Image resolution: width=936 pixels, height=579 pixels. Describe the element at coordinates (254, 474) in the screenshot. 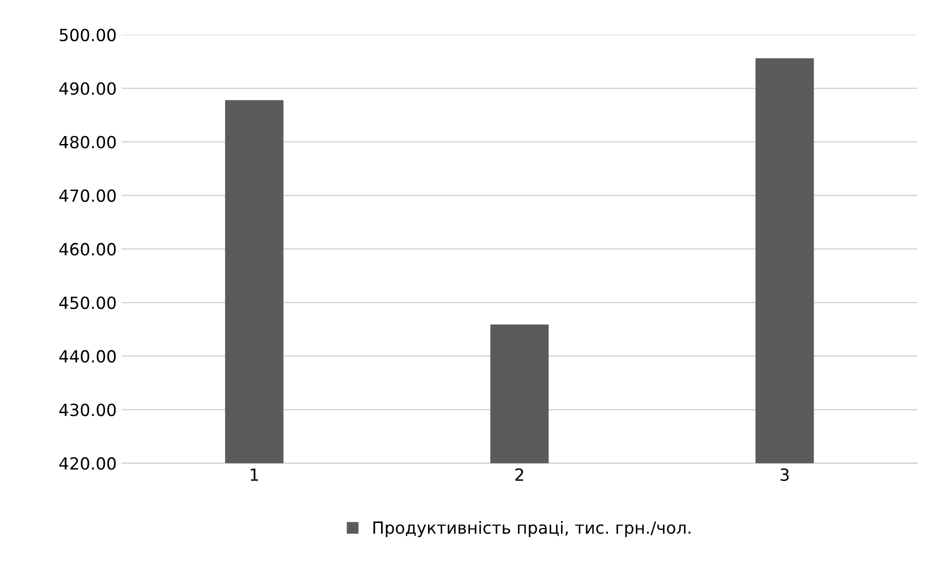

I see `x-tick-label: 1` at that location.